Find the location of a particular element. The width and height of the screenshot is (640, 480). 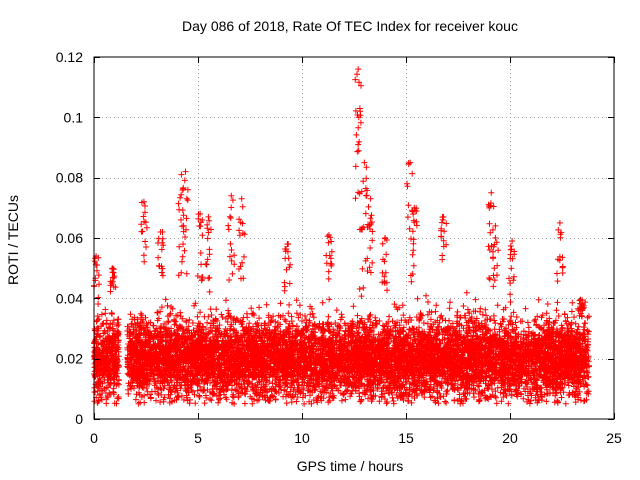

x-tick-label: 10 is located at coordinates (302, 438).